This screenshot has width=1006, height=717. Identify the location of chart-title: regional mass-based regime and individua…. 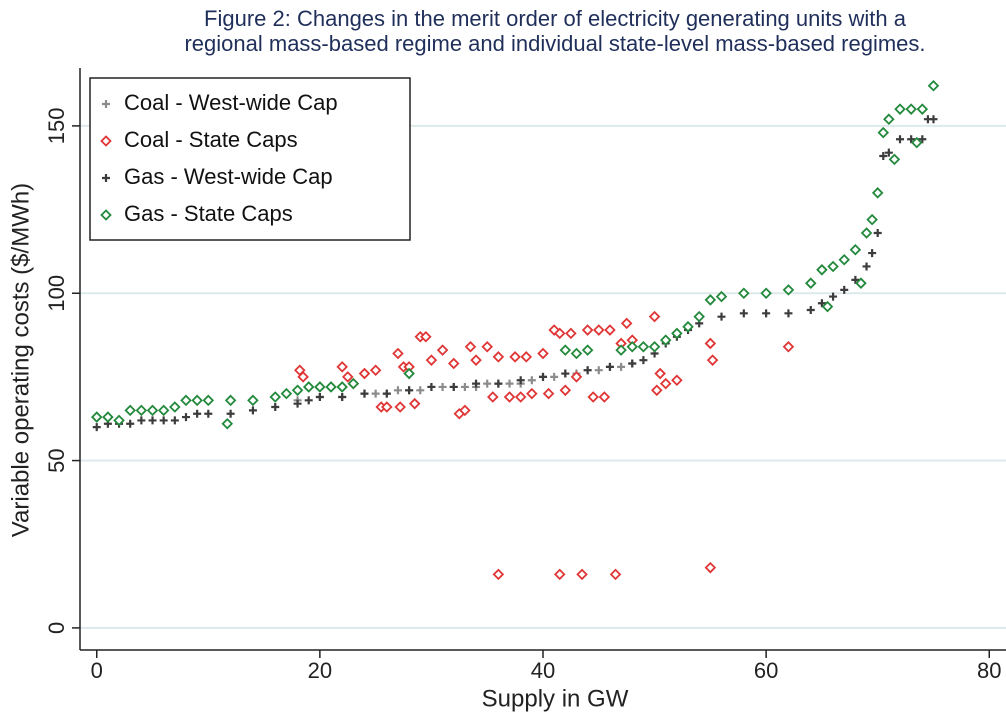
(554, 43).